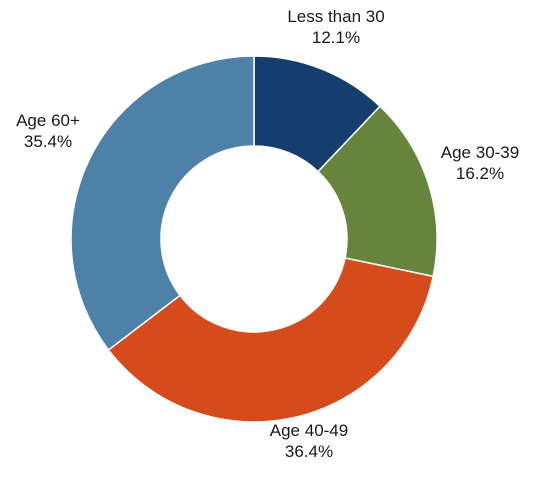 This screenshot has width=537, height=485. What do you see at coordinates (480, 152) in the screenshot?
I see `slice-category-label: Age 30-39` at bounding box center [480, 152].